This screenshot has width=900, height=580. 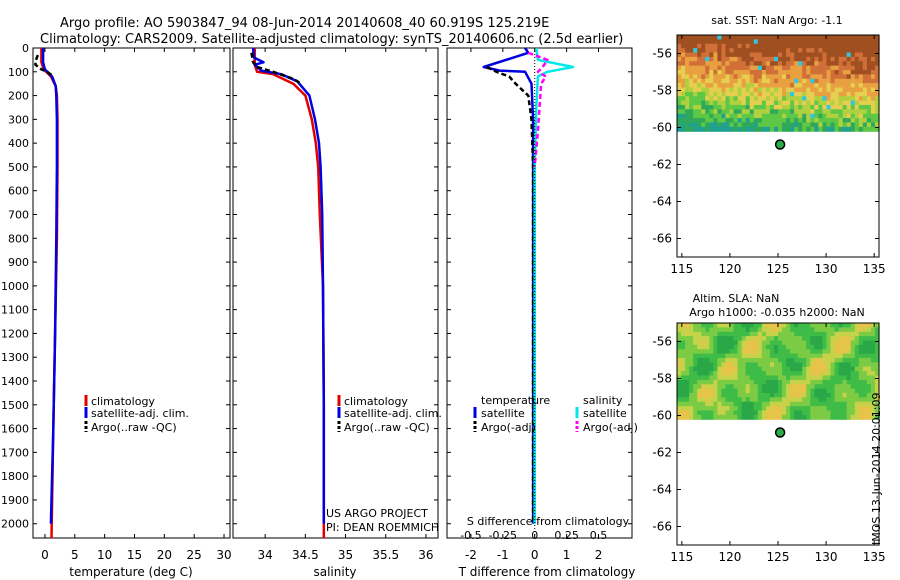 What do you see at coordinates (662, 202) in the screenshot?
I see `map-y-tick-label: -64` at bounding box center [662, 202].